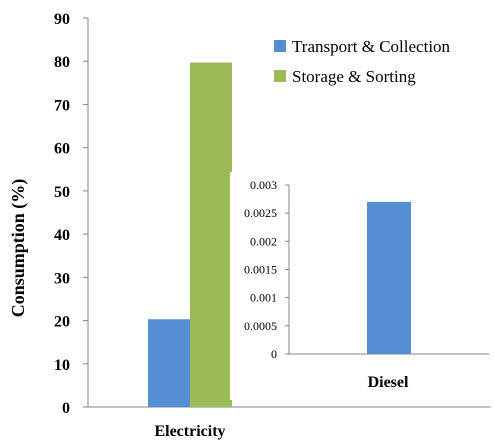 The image size is (494, 441). Describe the element at coordinates (260, 326) in the screenshot. I see `inset-y-tick-label: 0.0005` at that location.